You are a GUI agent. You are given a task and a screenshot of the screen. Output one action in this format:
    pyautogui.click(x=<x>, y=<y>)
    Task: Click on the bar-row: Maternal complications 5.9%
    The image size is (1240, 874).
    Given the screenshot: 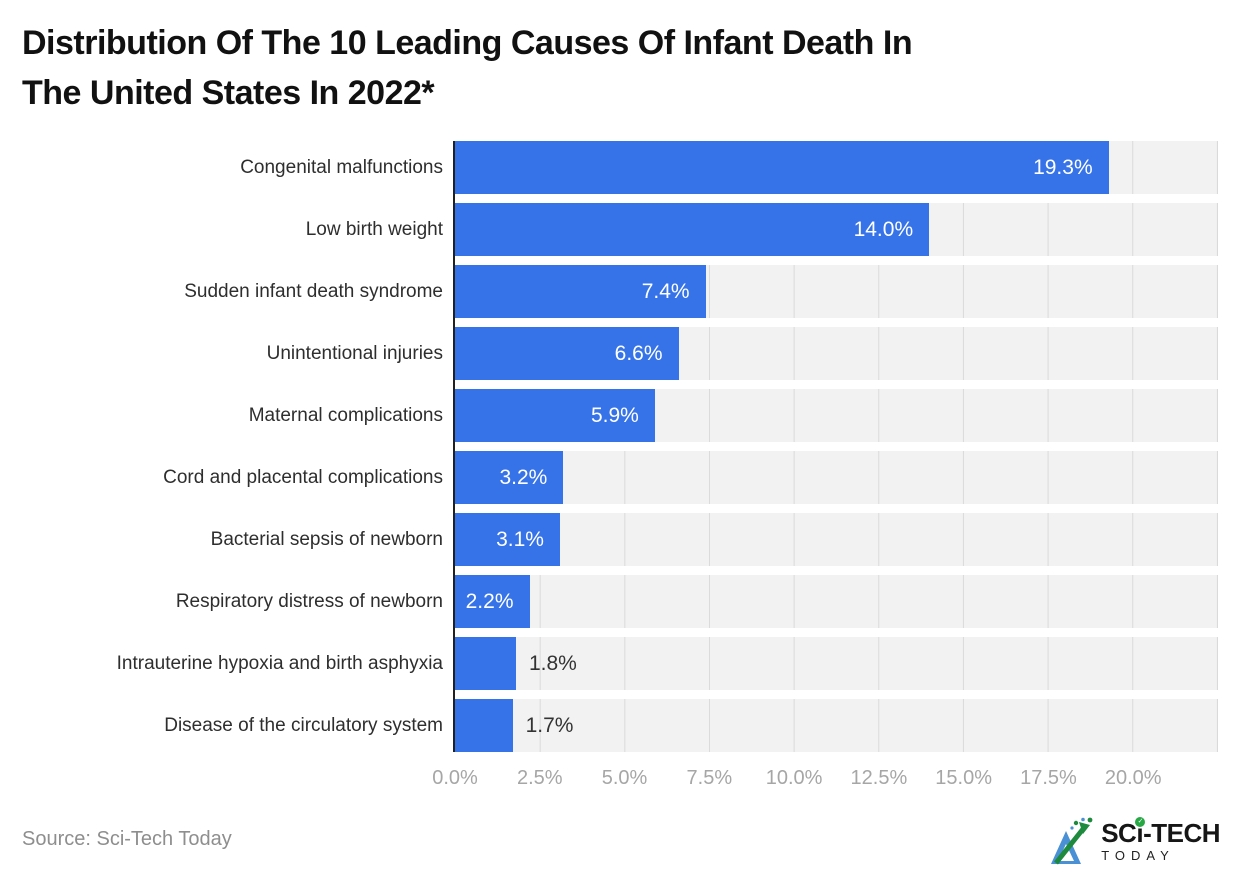 What is the action you would take?
    pyautogui.click(x=609, y=415)
    